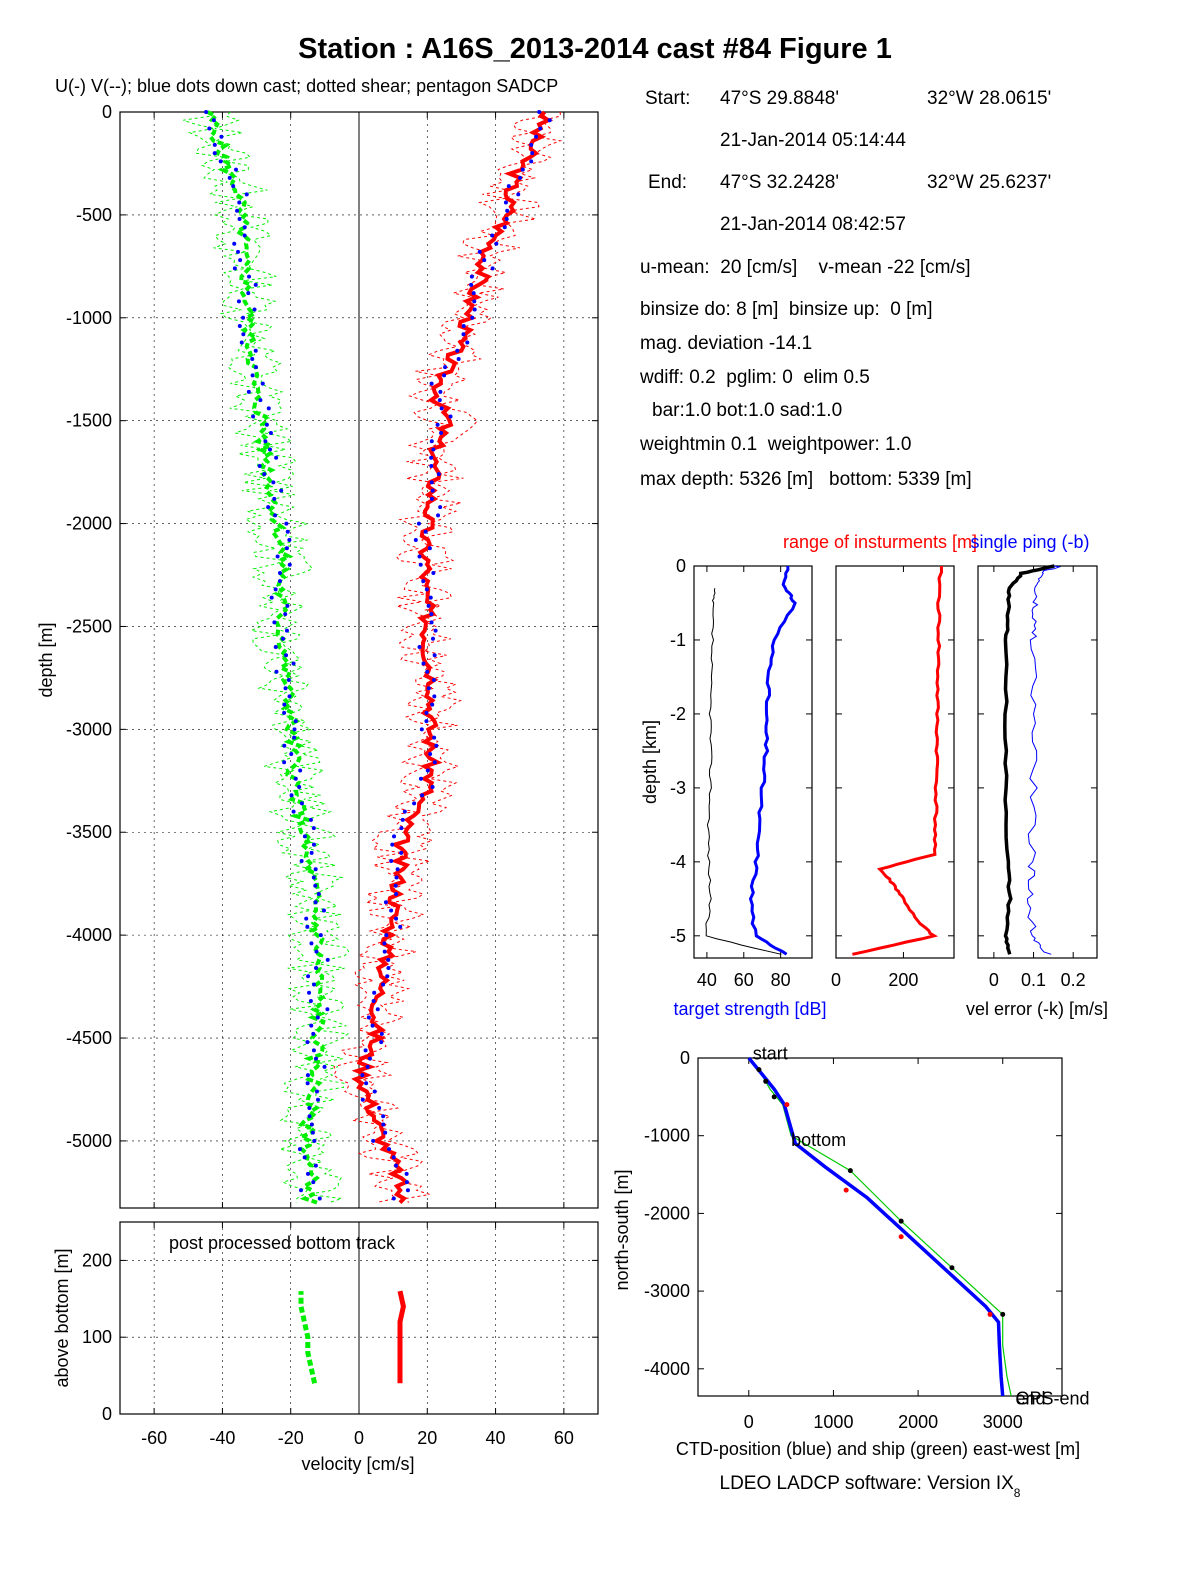  Describe the element at coordinates (89, 626) in the screenshot. I see `y-tick-label: -2500` at that location.